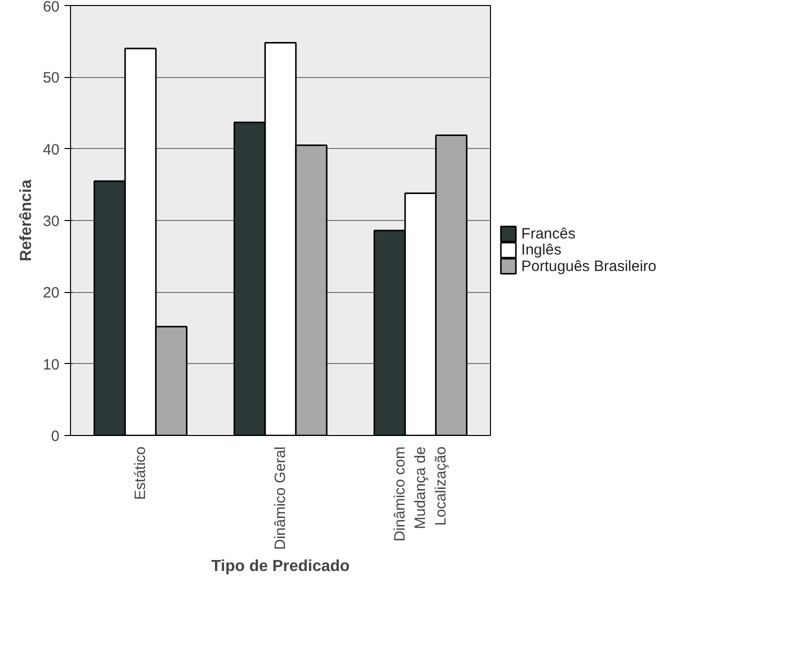 The width and height of the screenshot is (802, 648). Describe the element at coordinates (51, 149) in the screenshot. I see `y-tick-label: 40` at that location.